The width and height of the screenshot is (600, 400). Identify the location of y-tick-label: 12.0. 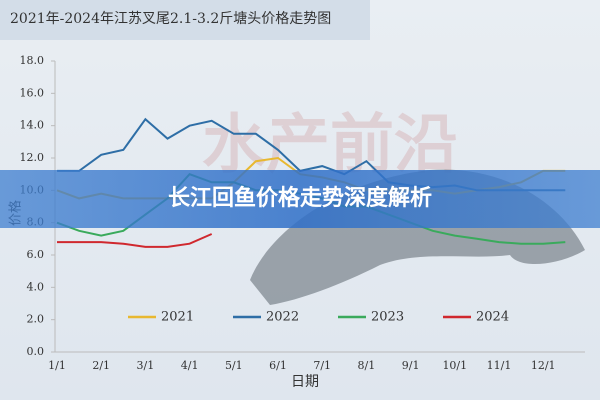
(32, 157).